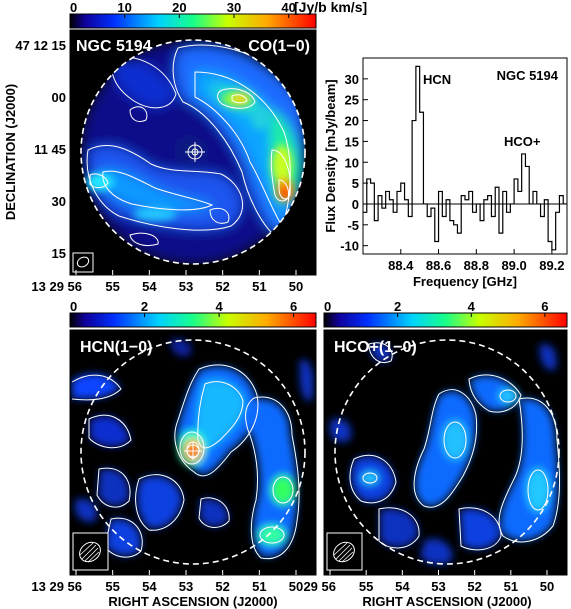 This screenshot has width=571, height=609. I want to click on hcop-primary-beam-circle, so click(447, 452).